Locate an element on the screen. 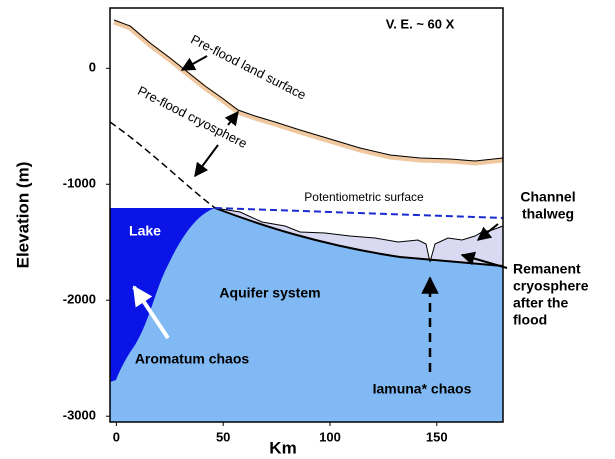  cryosphere-line is located at coordinates (162, 165).